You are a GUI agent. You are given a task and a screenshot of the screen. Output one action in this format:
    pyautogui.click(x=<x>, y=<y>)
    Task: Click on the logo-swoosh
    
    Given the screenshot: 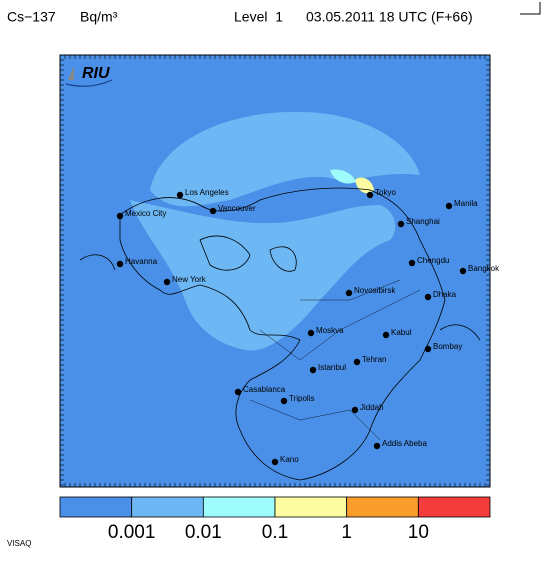 What is the action you would take?
    pyautogui.click(x=89, y=83)
    